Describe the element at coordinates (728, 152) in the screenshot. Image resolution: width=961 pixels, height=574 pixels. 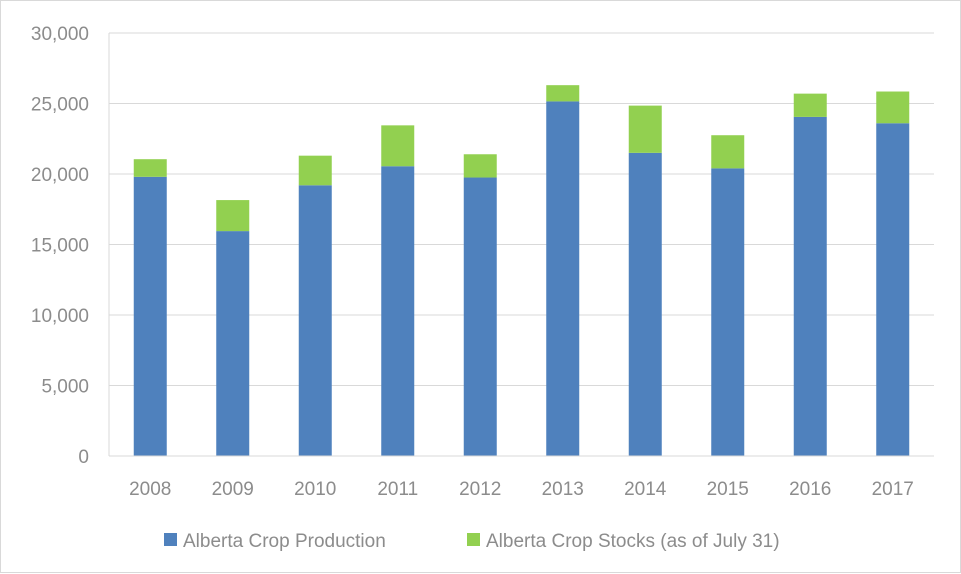
I see `bar-stocks-2015` at that location.